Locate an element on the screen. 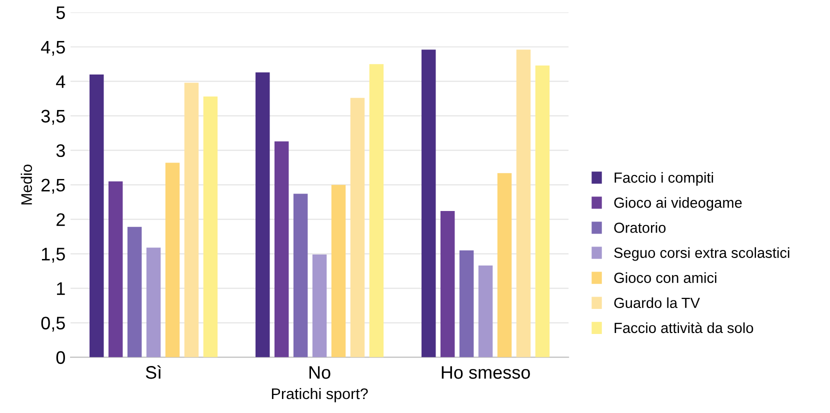 Image resolution: width=830 pixels, height=413 pixels. y-tick-label: 4,5 is located at coordinates (53, 48).